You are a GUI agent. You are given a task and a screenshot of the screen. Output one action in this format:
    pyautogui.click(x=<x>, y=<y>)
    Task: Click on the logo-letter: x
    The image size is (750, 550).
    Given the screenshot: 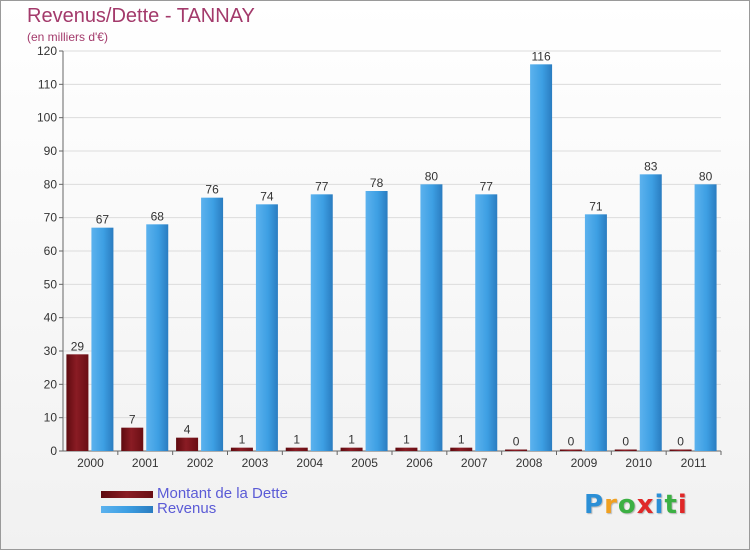 What is the action you would take?
    pyautogui.click(x=645, y=505)
    